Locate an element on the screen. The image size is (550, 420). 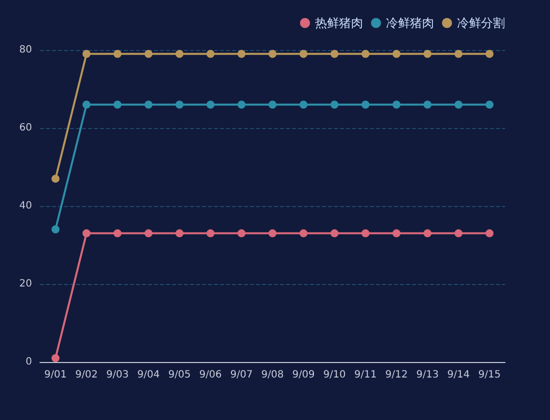
x-tick-label: 9/12 is located at coordinates (396, 375).